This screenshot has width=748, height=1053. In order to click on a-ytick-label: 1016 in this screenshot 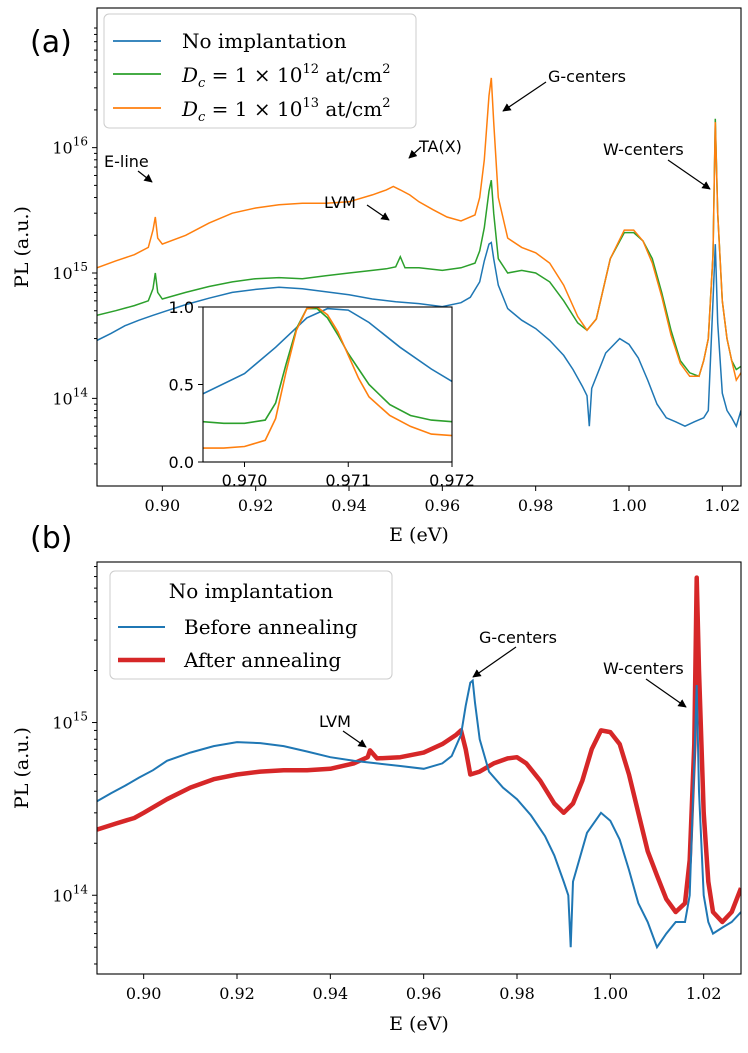, I will do `click(70, 146)`.